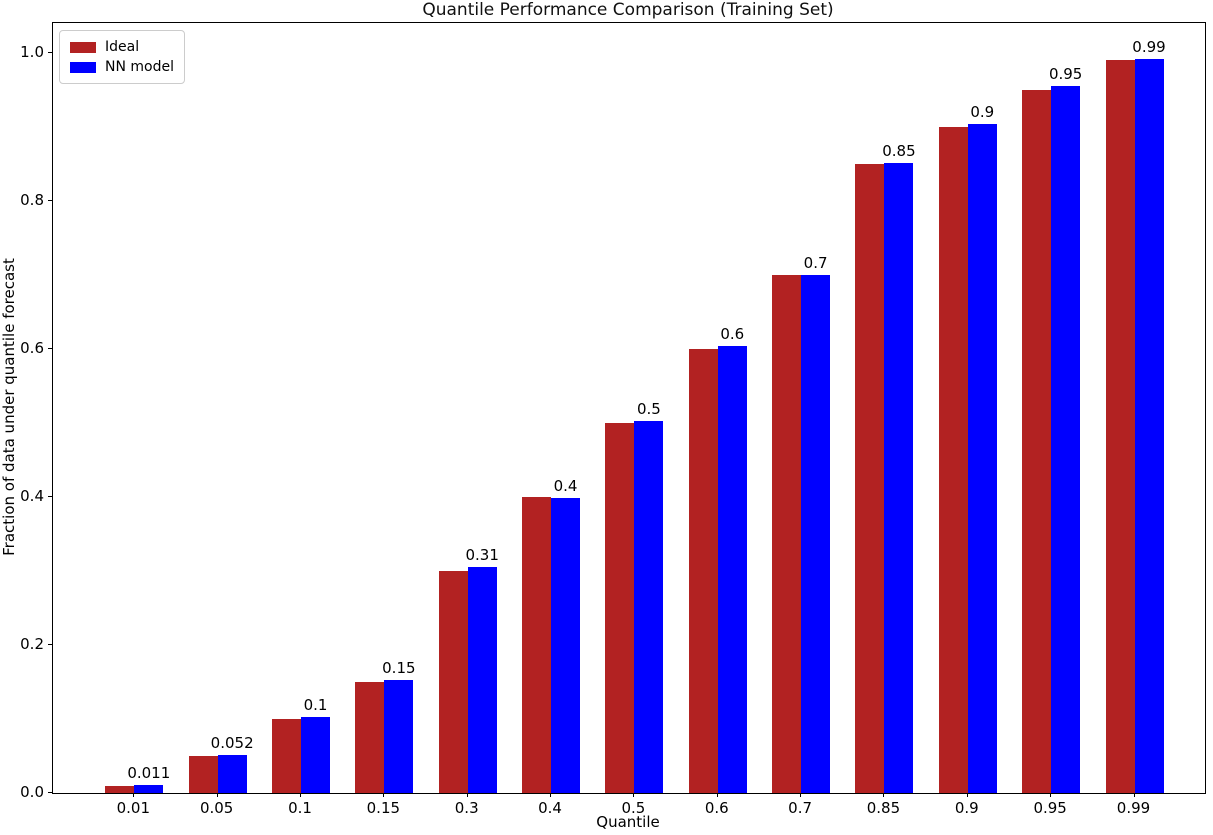  I want to click on bar-nn-model-0.01, so click(149, 788).